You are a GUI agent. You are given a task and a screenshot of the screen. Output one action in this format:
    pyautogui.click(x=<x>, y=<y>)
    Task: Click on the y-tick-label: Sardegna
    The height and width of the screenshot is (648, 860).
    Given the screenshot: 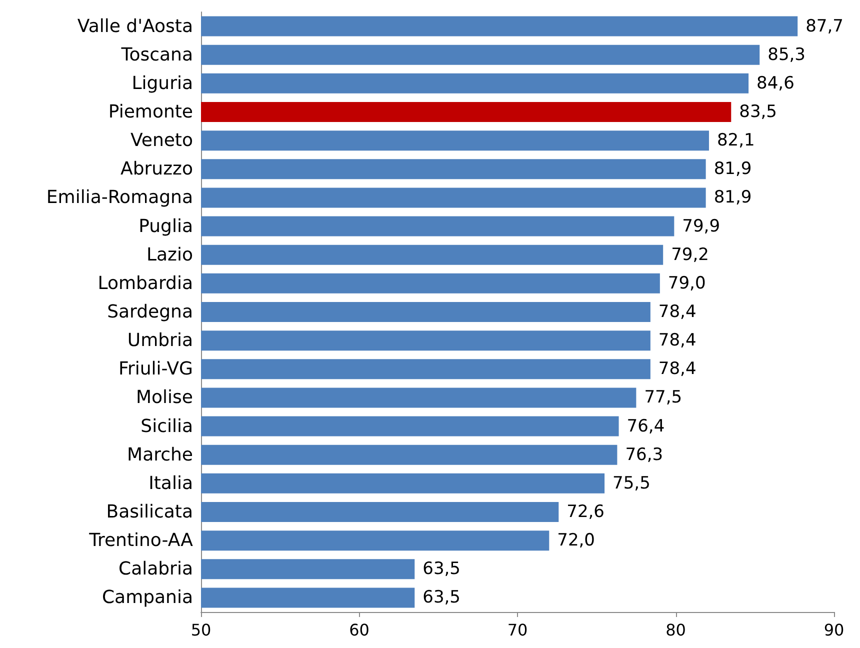 What is the action you would take?
    pyautogui.click(x=150, y=312)
    